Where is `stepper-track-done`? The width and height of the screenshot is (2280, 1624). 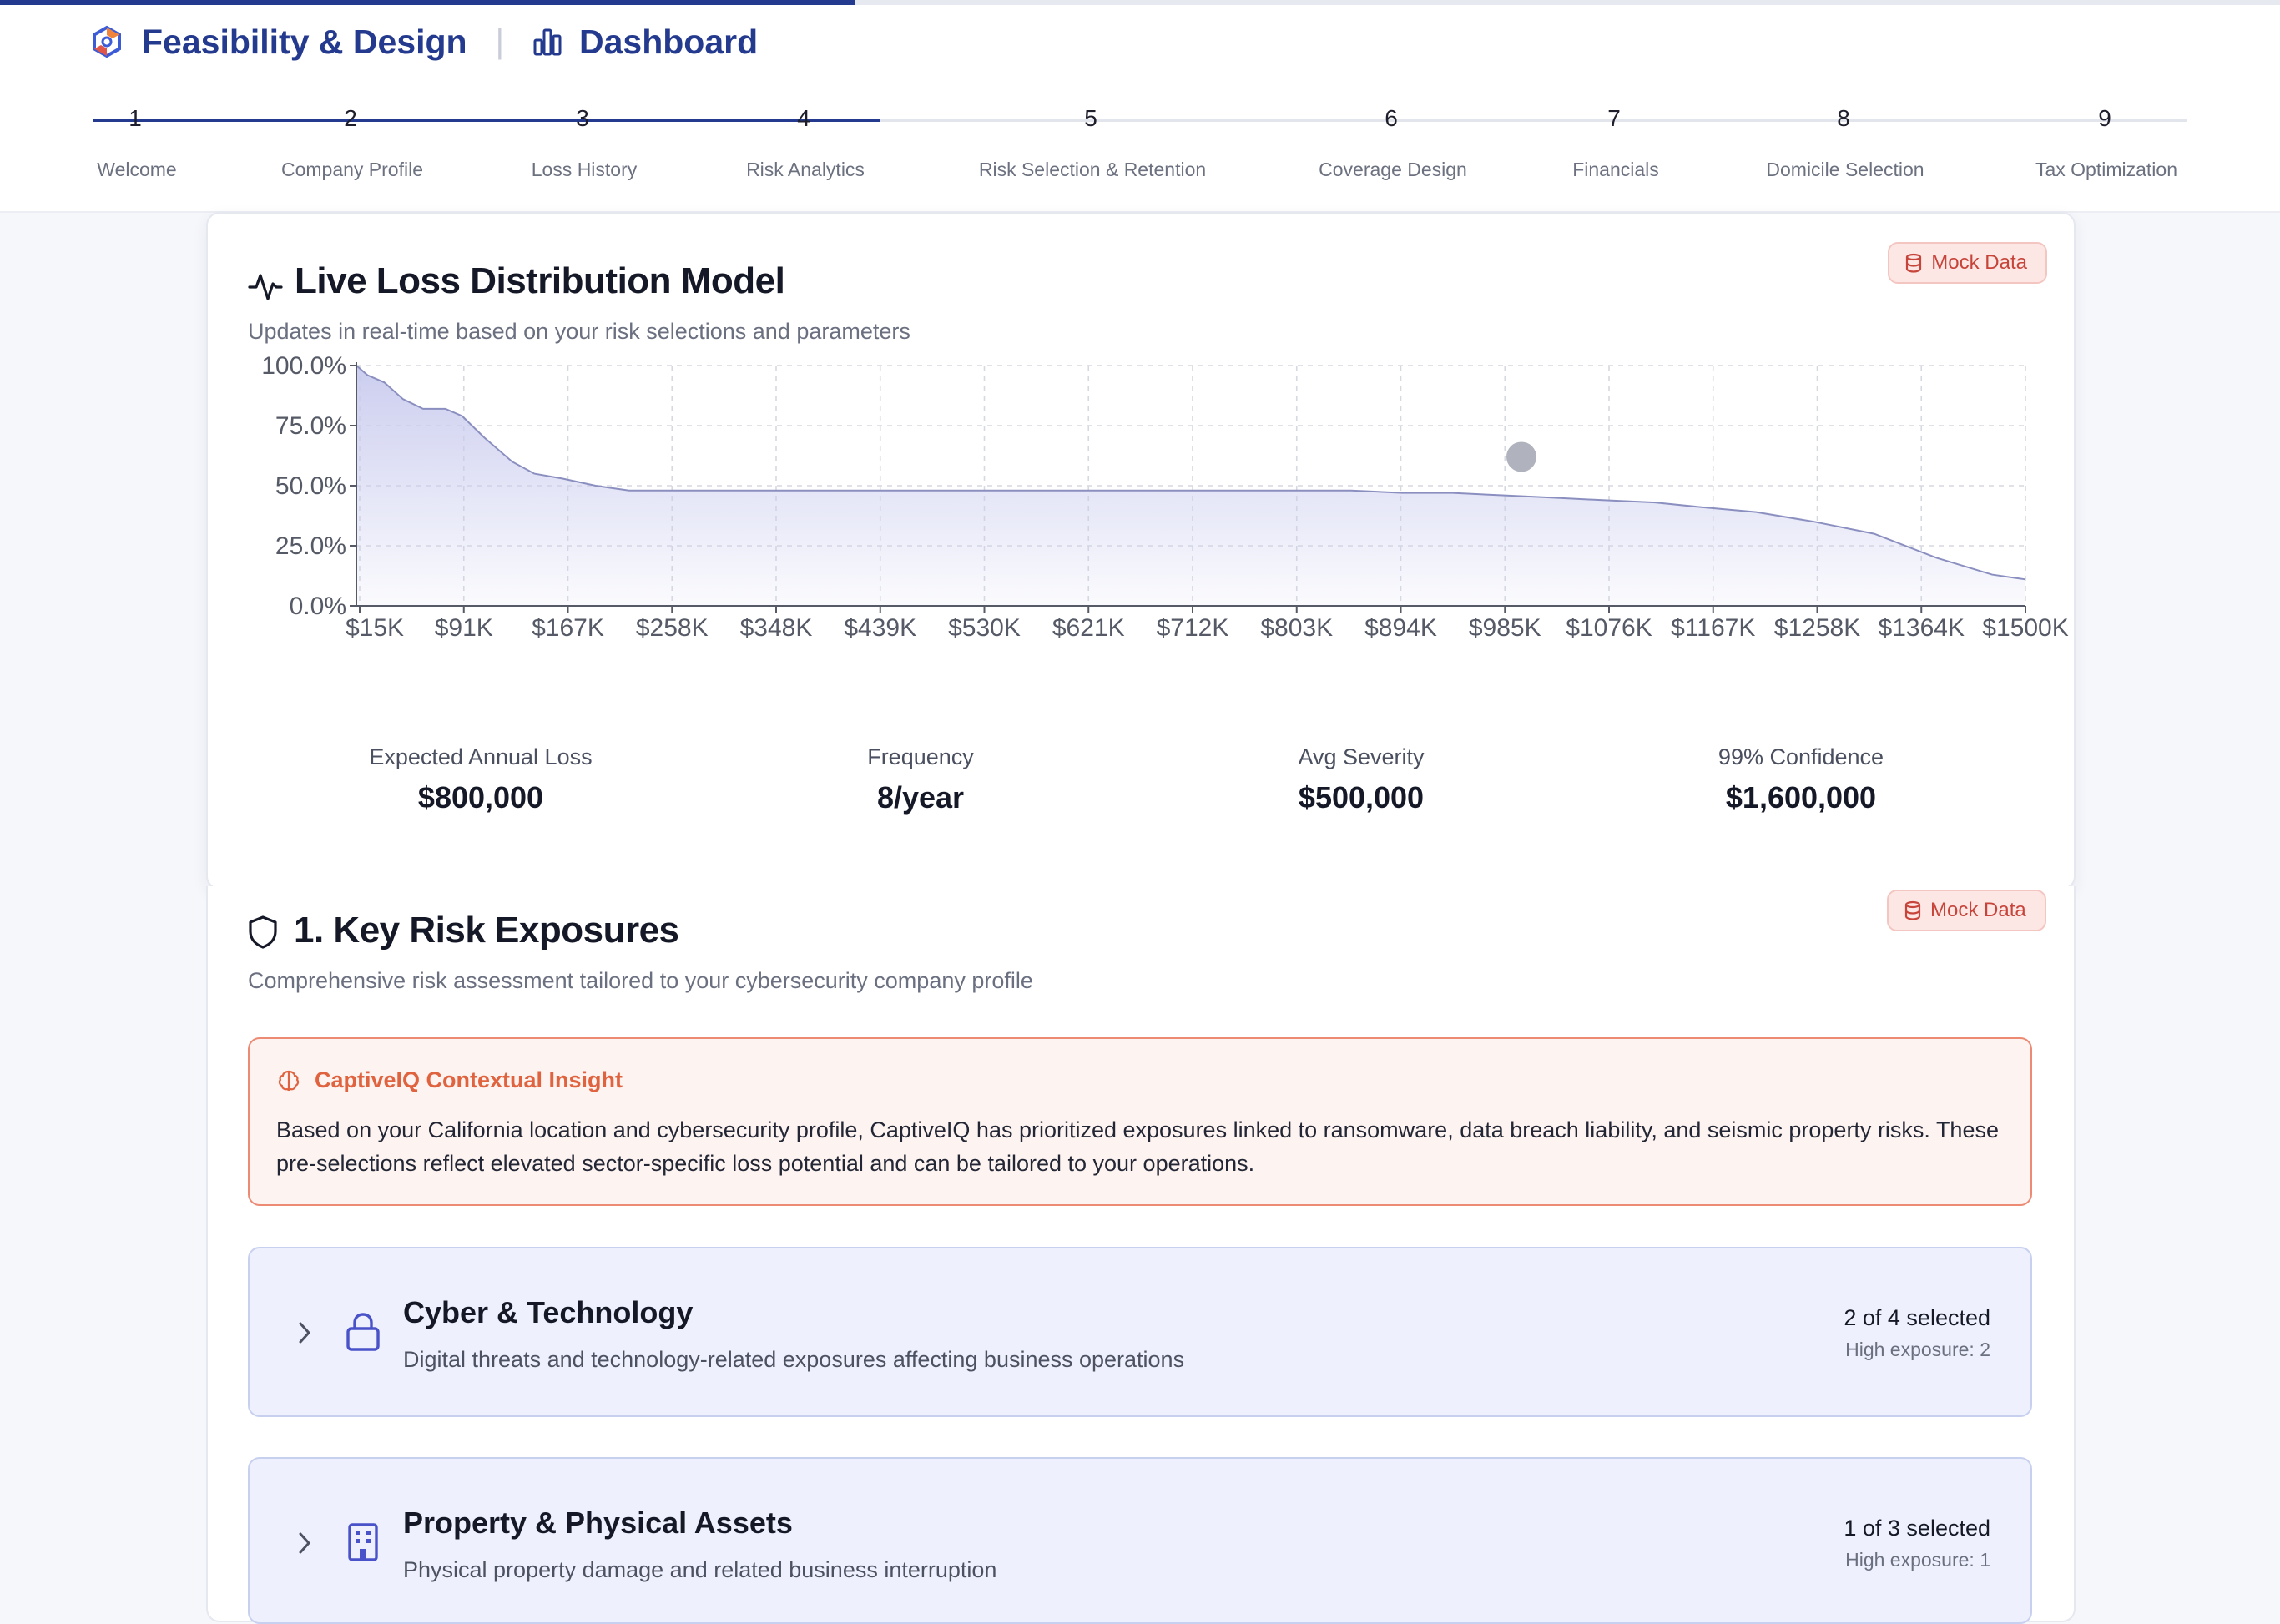 stepper-track-done is located at coordinates (486, 121).